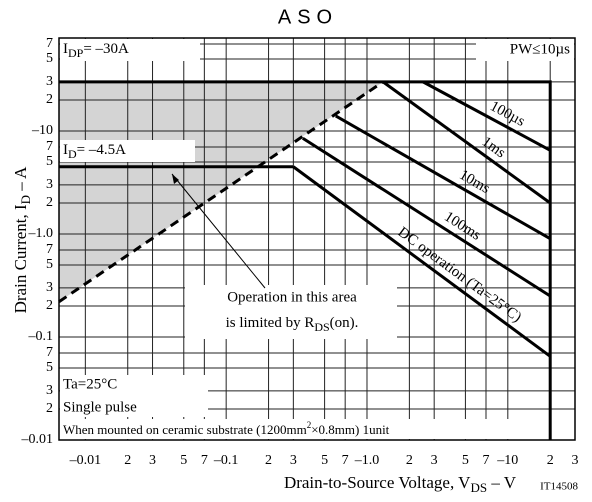  I want to click on pulse-width-label: PW≤10µs, so click(540, 49).